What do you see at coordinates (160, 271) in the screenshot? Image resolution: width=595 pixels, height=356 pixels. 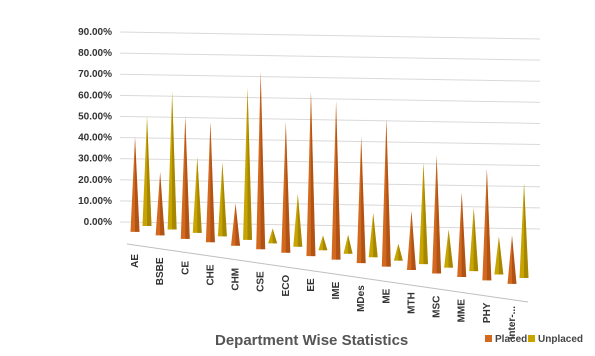 I see `x-tick-label: BSBE` at bounding box center [160, 271].